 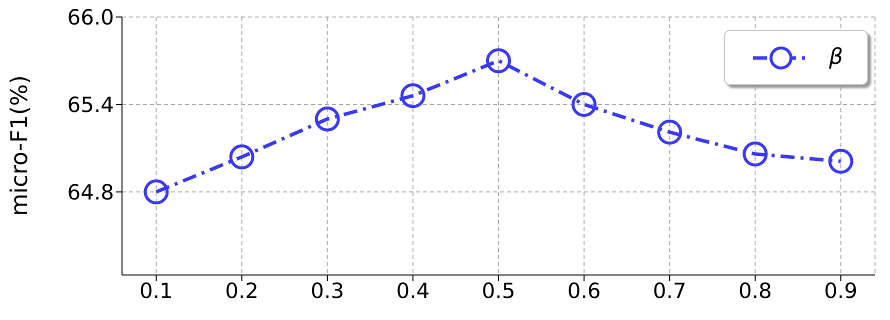 What do you see at coordinates (241, 290) in the screenshot?
I see `x-tick-label: 0.2` at bounding box center [241, 290].